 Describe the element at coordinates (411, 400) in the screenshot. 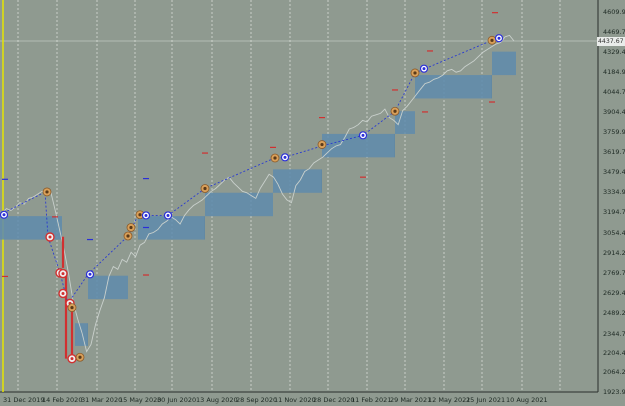

I see `x-tick-label: 29 Mar 2021` at that location.